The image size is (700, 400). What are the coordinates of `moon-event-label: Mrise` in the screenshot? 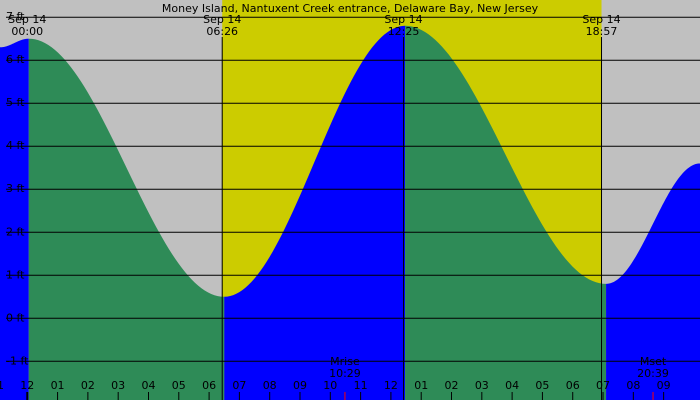 It's located at (345, 361).